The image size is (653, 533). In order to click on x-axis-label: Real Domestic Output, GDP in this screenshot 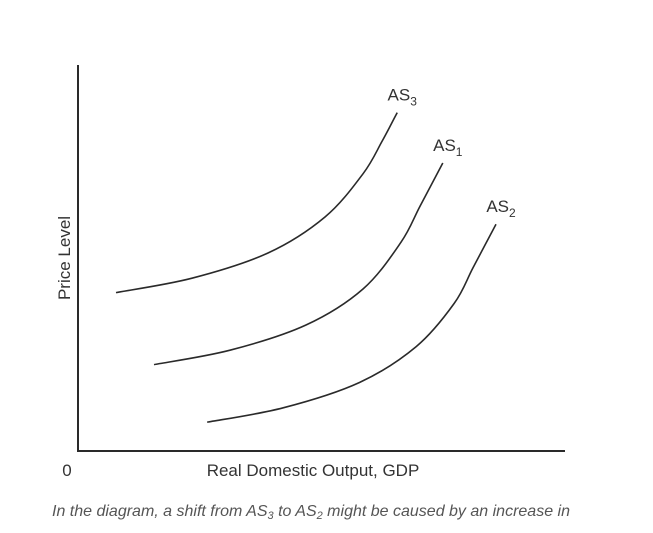, I will do `click(313, 470)`.